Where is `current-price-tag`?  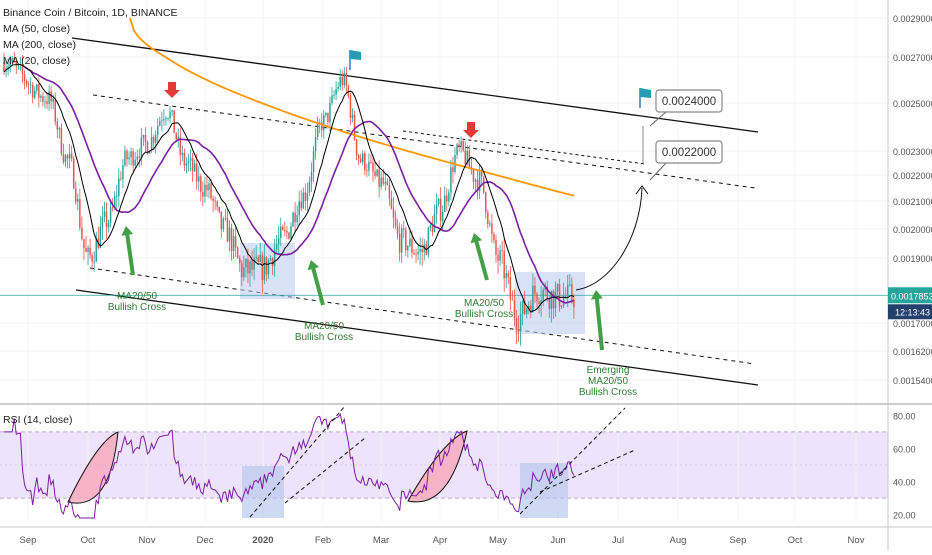
current-price-tag is located at coordinates (910, 295).